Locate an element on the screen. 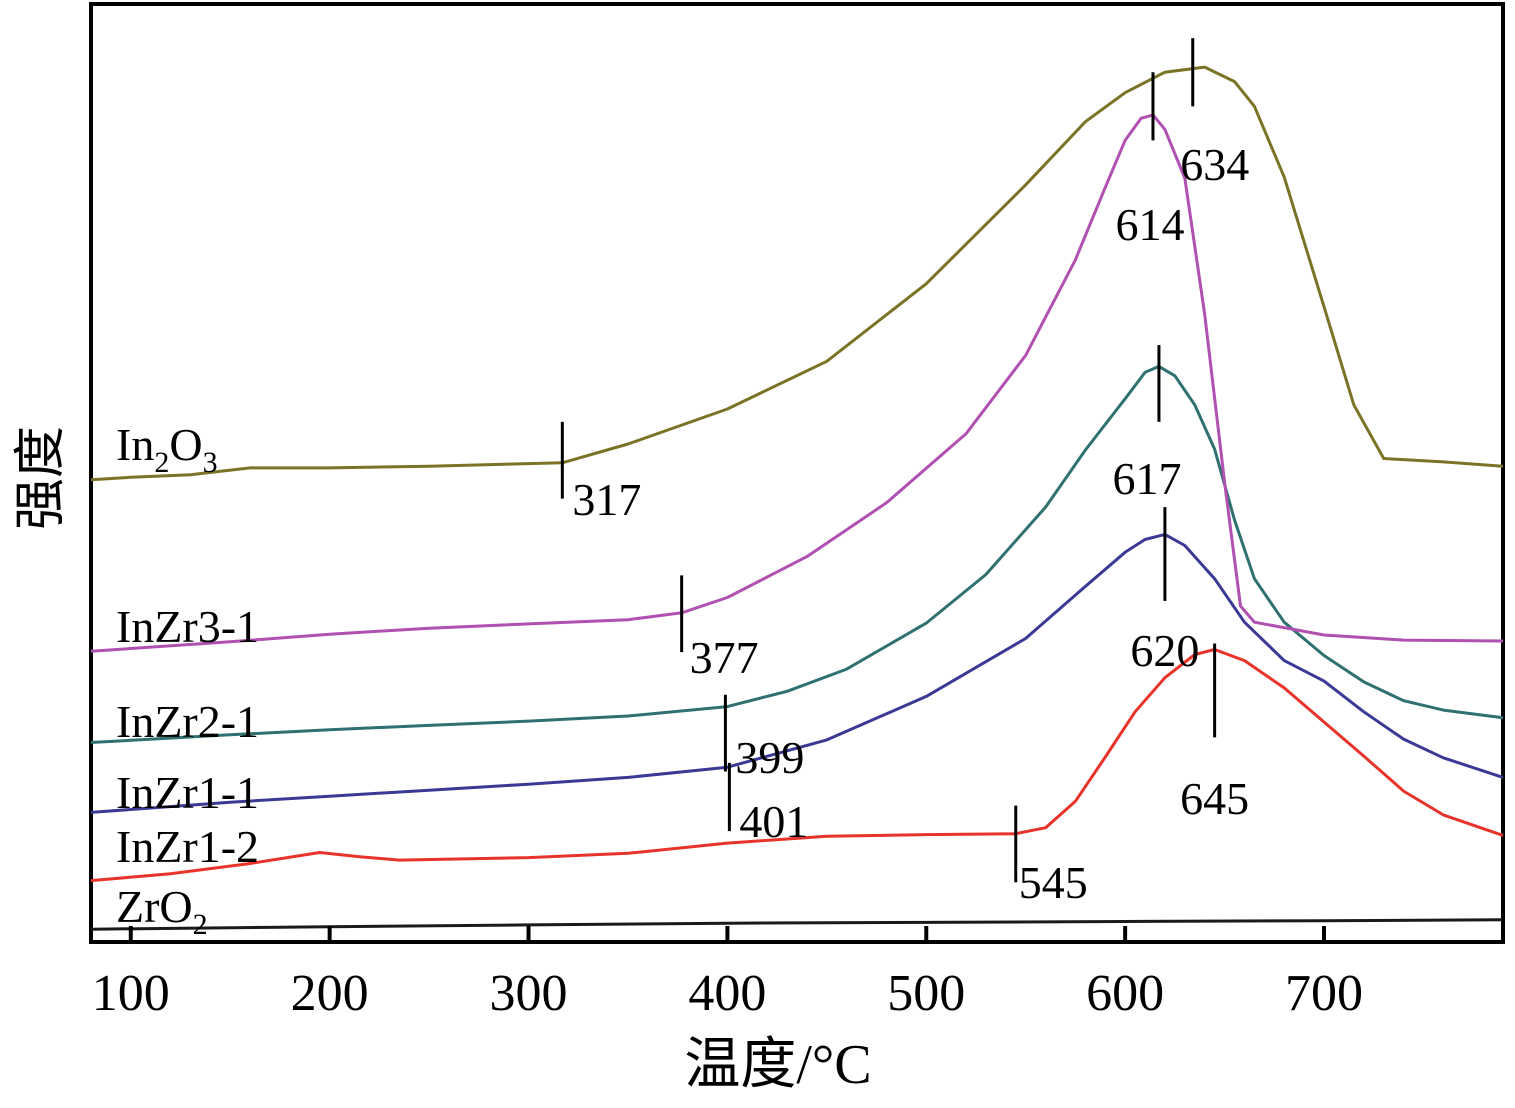  x-axis: 100 200 300 400 500 600 700 is located at coordinates (727, 974).